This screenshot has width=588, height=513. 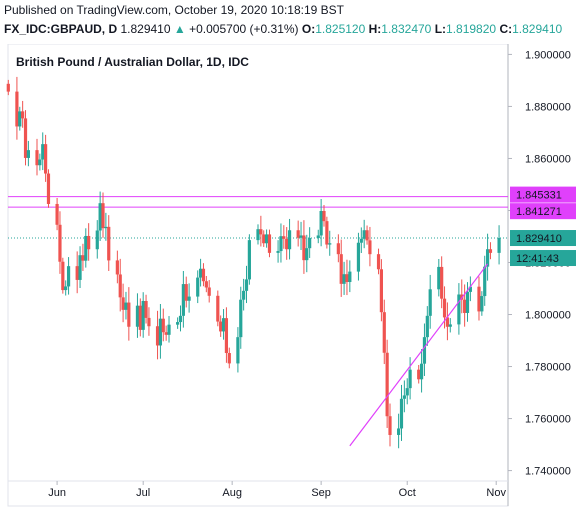 I want to click on time-tick-label: Nov, so click(x=496, y=493).